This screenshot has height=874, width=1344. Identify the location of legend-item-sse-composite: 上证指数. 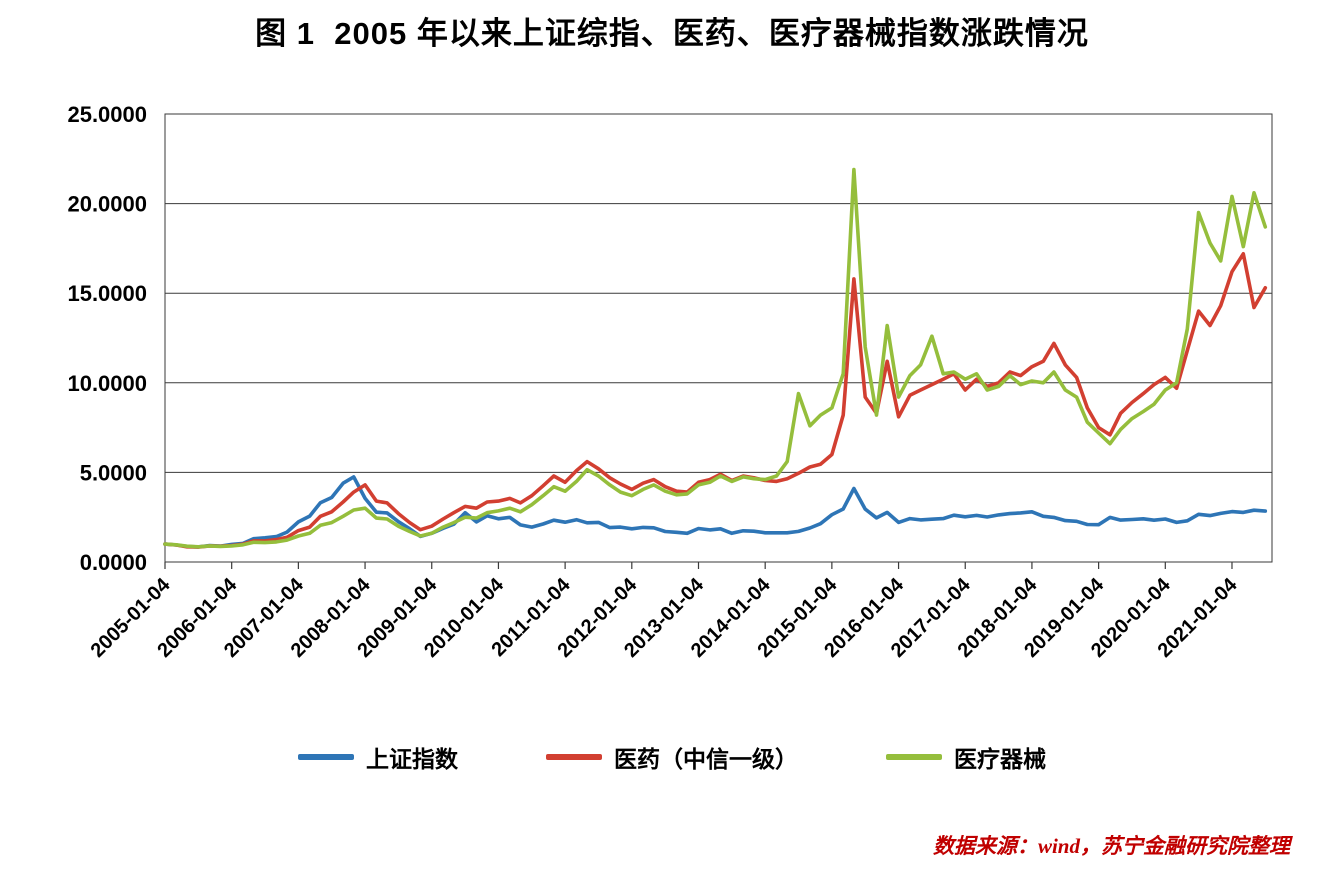
(378, 757).